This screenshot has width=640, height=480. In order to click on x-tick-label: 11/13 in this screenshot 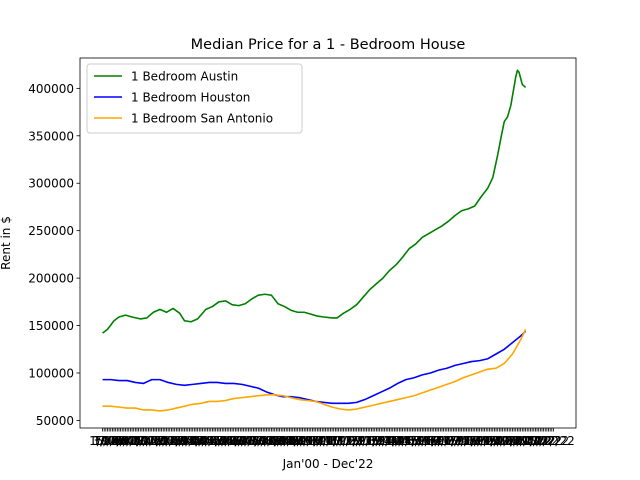, I will do `click(374, 441)`.